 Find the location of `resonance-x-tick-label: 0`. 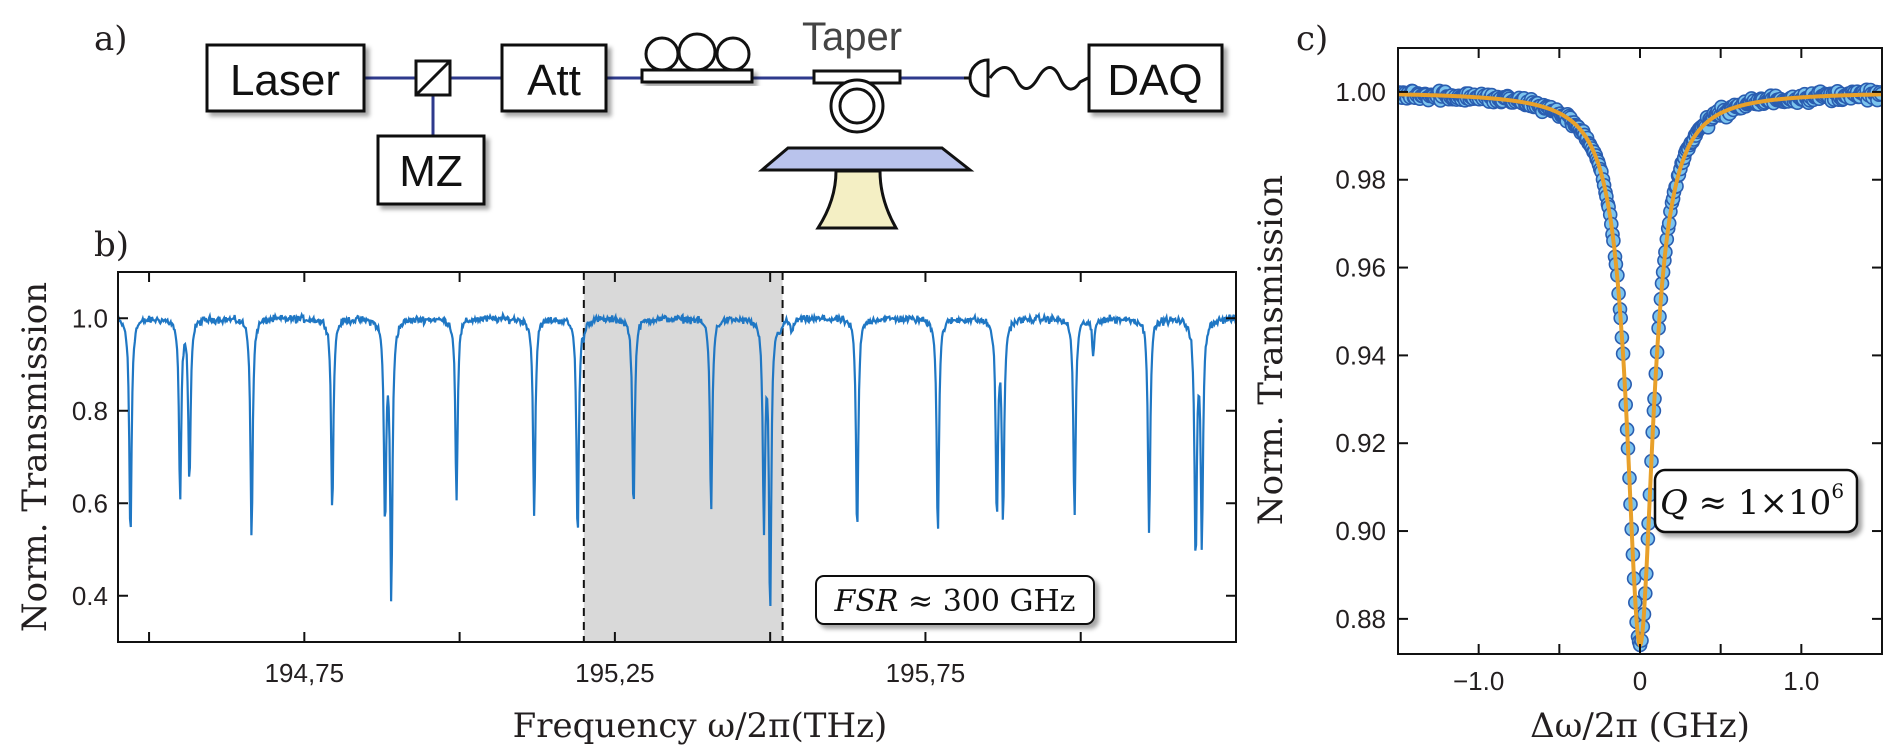

resonance-x-tick-label: 0 is located at coordinates (1640, 681).